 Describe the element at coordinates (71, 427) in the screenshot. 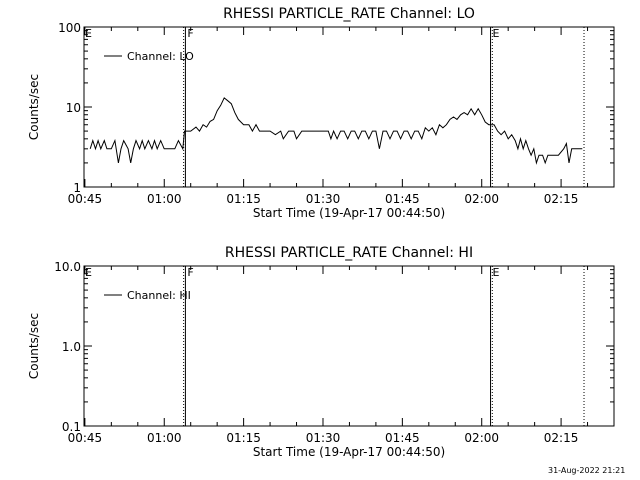

I see `y-tick-label: 0.1` at that location.